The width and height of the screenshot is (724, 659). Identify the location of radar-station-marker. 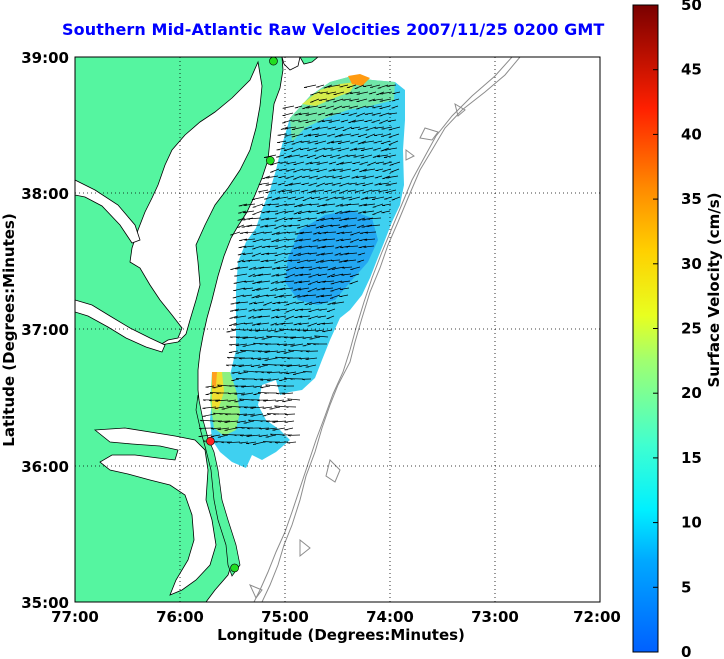
(210, 441).